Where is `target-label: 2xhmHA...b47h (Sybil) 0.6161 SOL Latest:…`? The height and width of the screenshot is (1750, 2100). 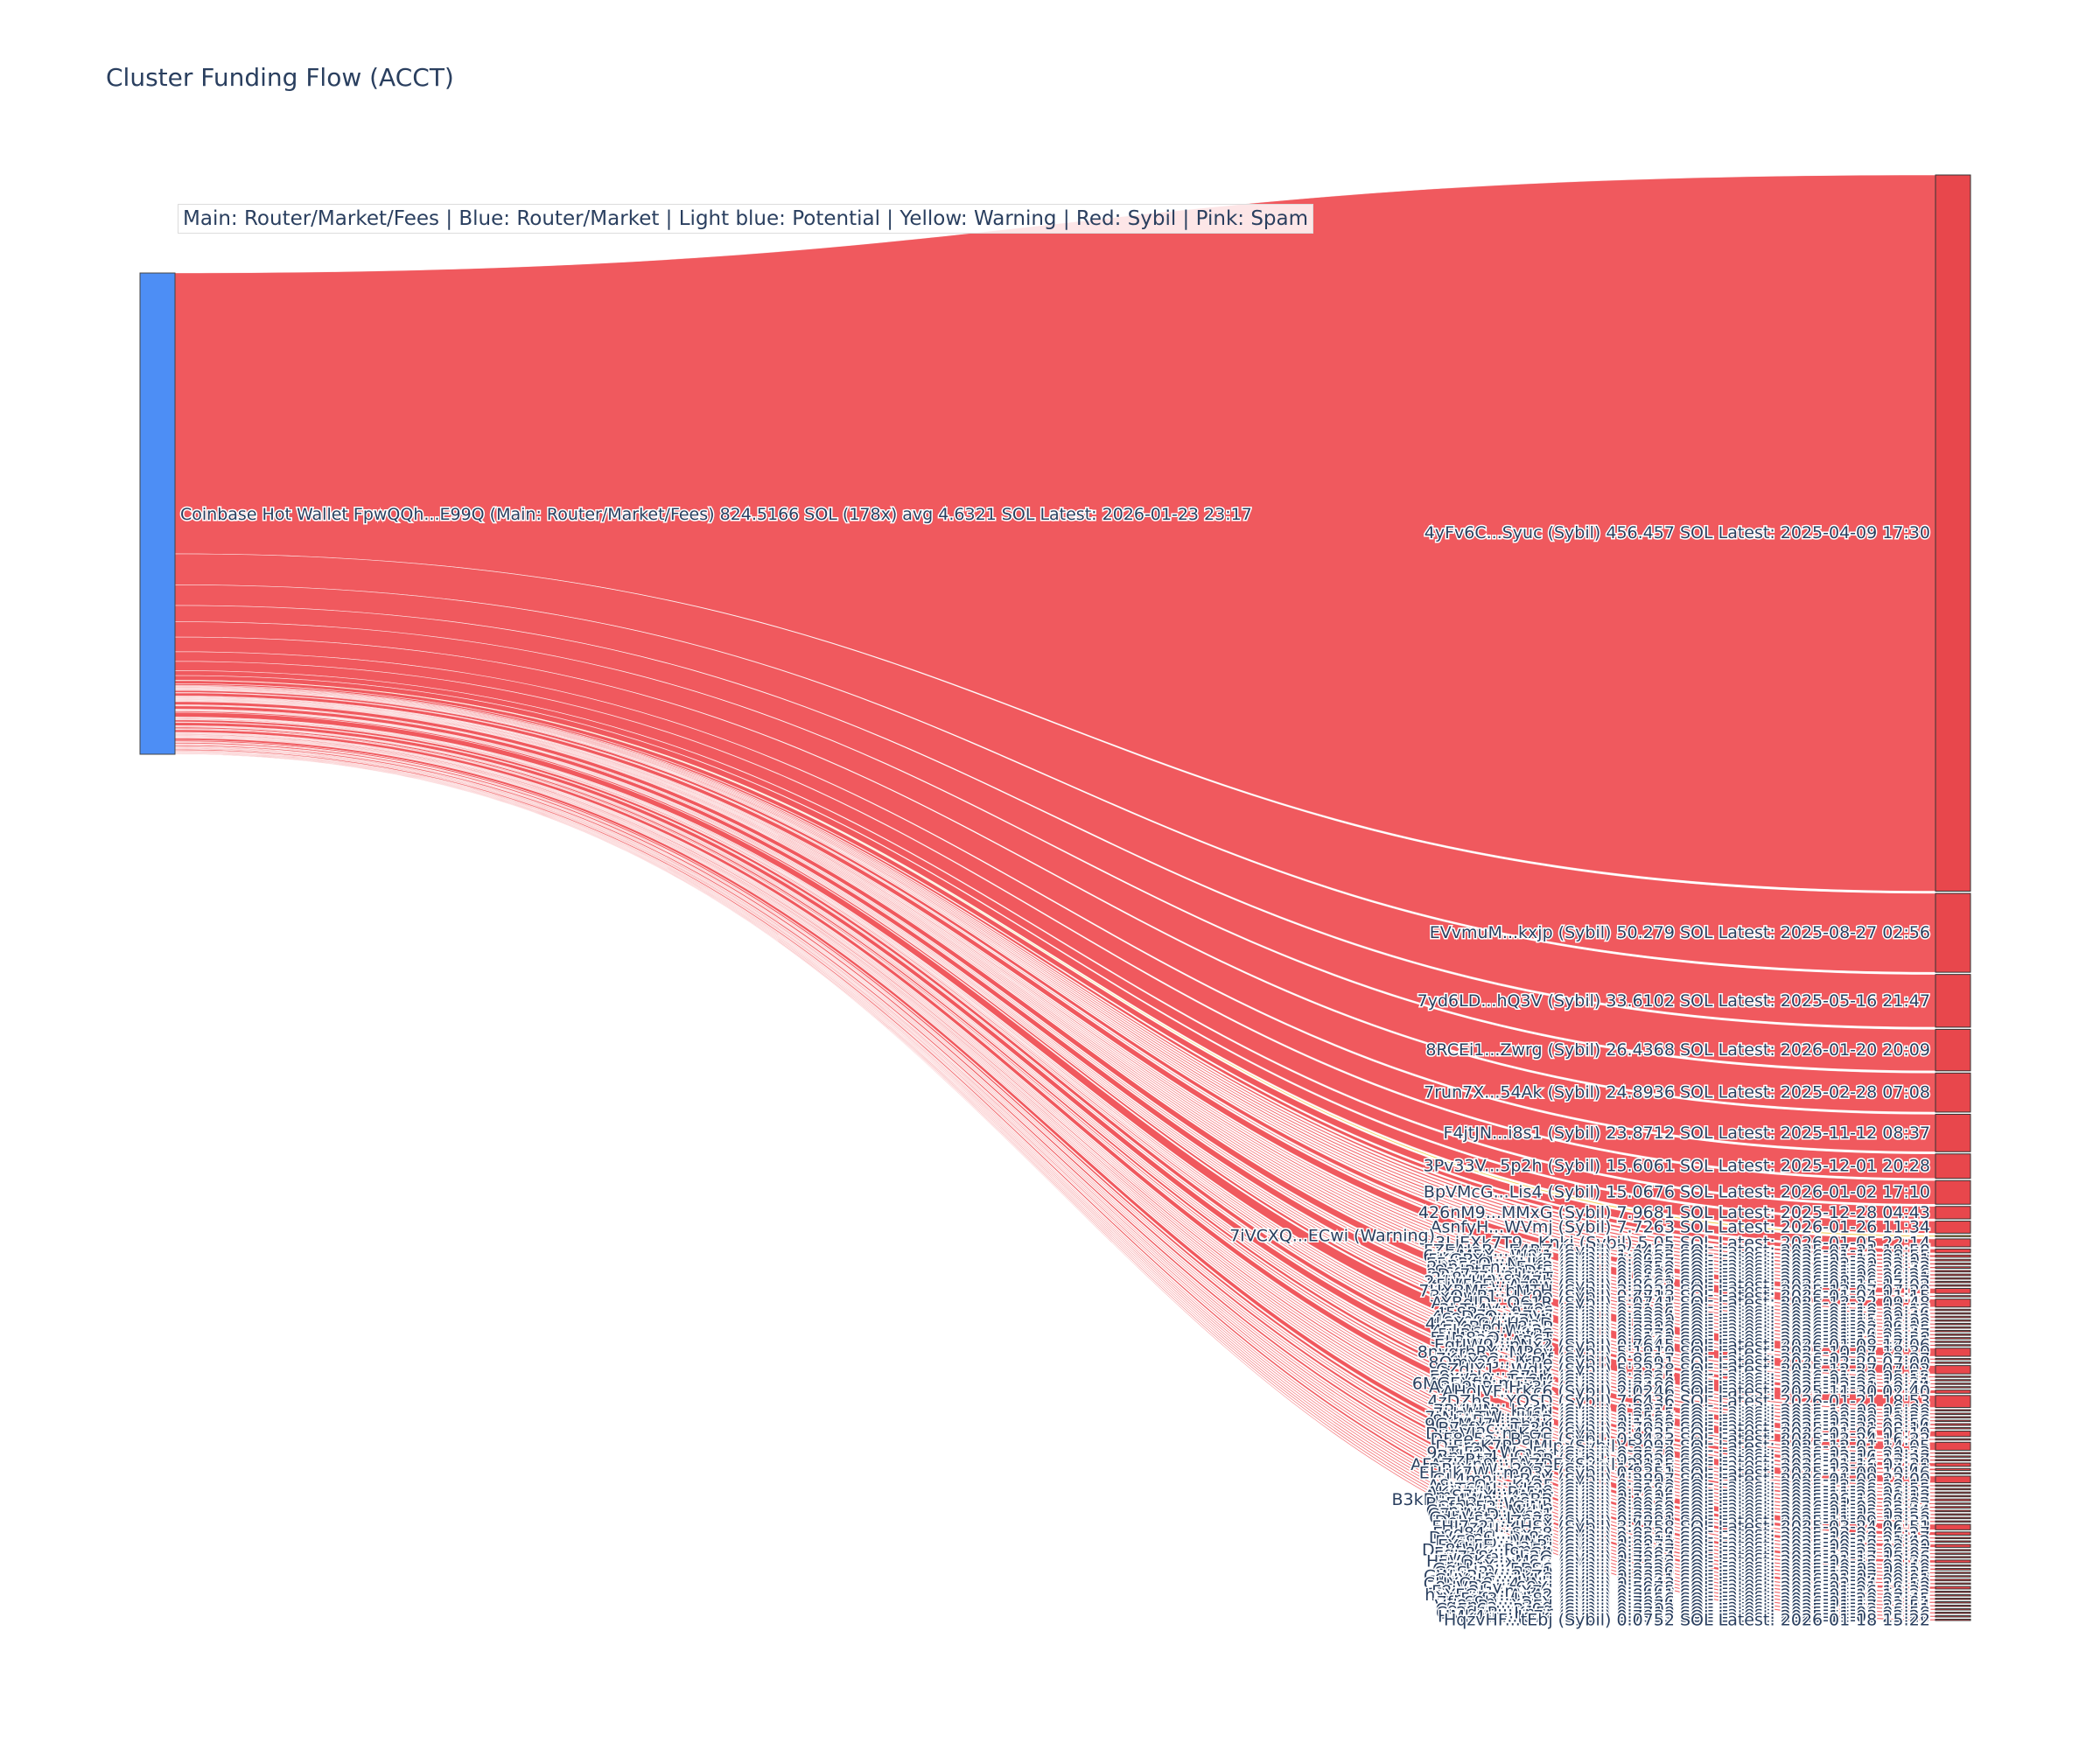 target-label: 2xhmHA...b47h (Sybil) 0.6161 SOL Latest:… is located at coordinates (1677, 1282).